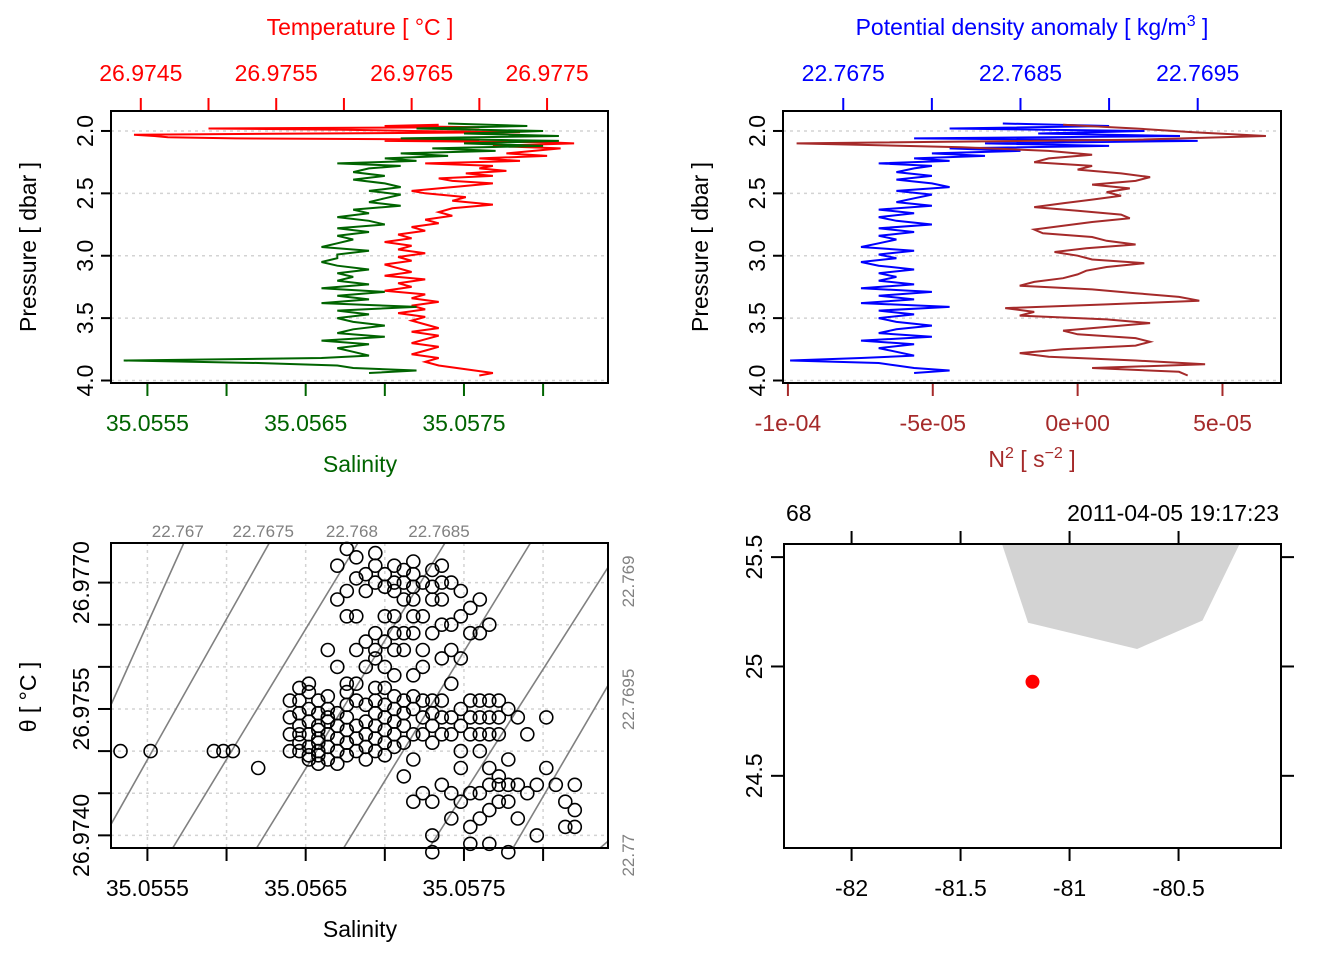  Describe the element at coordinates (1202, 27) in the screenshot. I see `p2-top-axis-title-tail: ]` at that location.